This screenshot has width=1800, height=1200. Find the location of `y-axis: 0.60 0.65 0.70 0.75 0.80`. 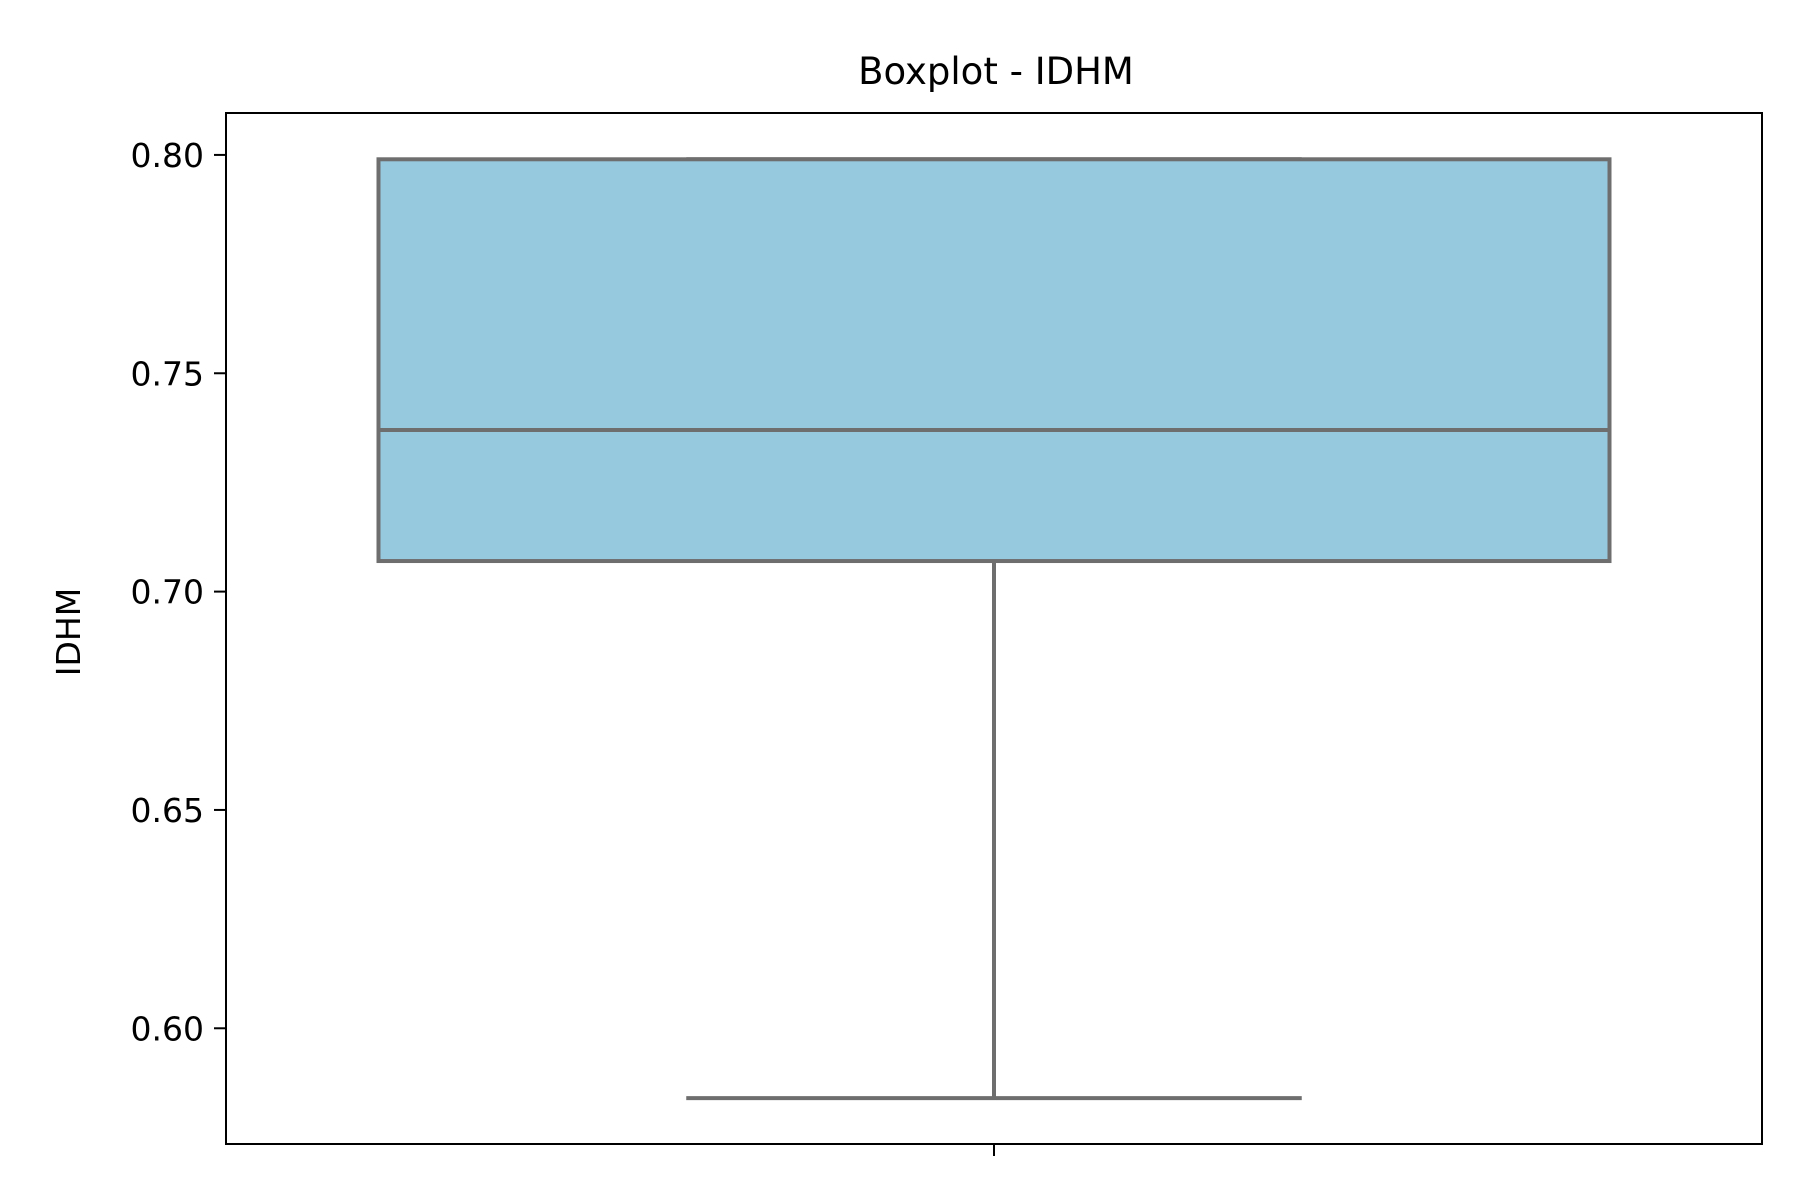

y-axis: 0.60 0.65 0.70 0.75 0.80 is located at coordinates (178, 592).